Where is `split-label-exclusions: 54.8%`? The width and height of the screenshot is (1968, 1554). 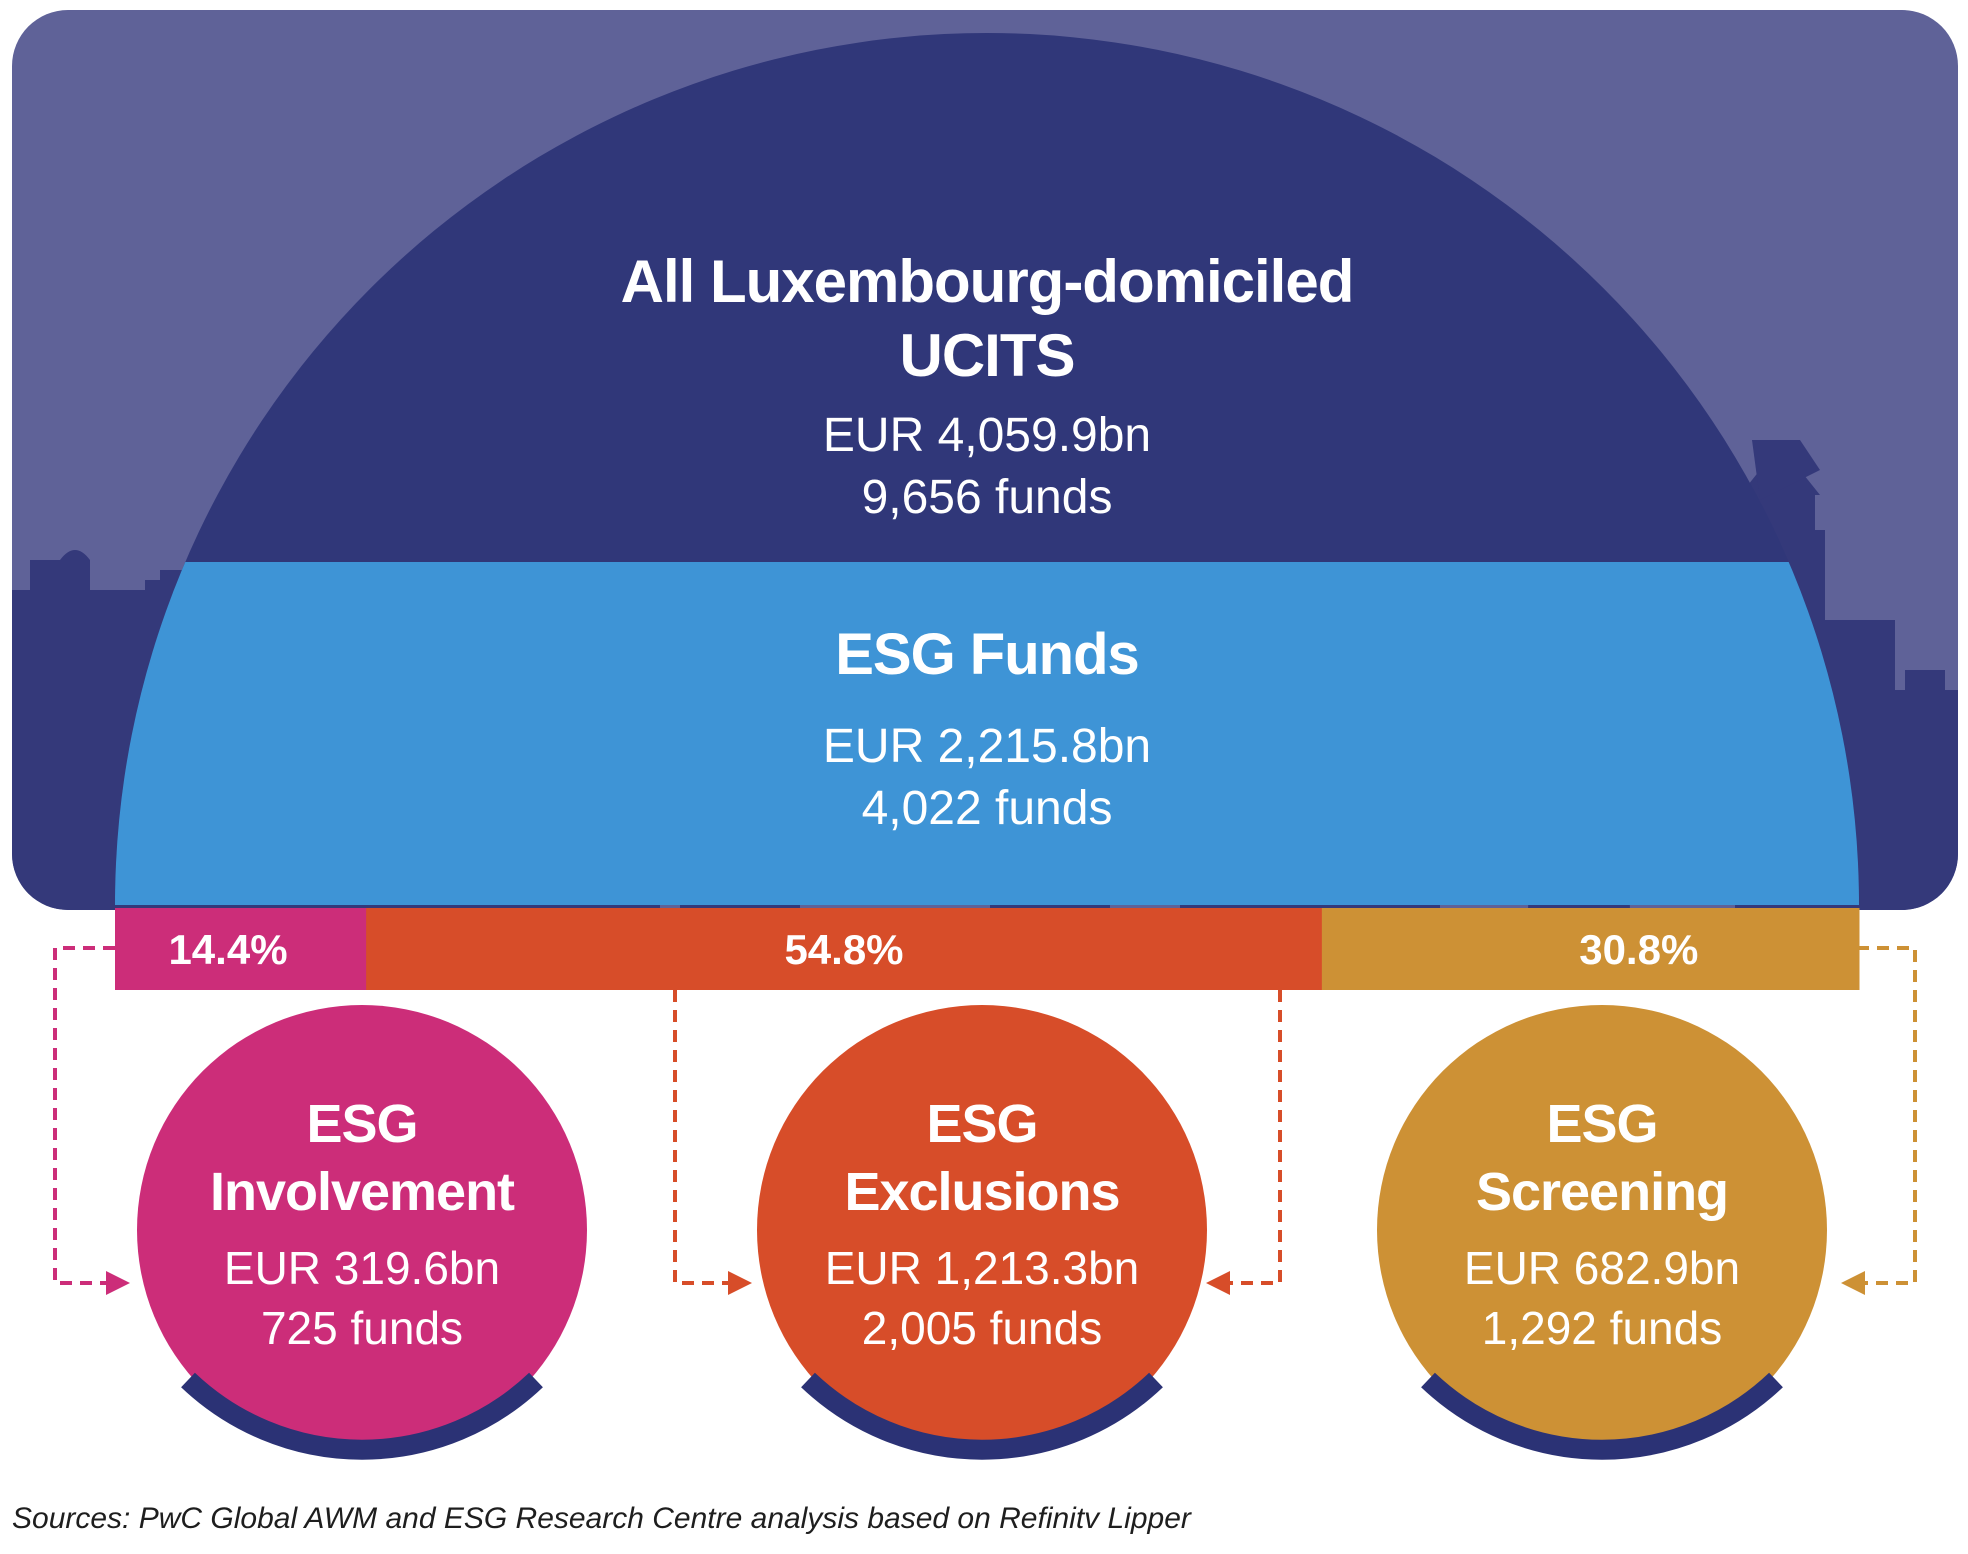
split-label-exclusions: 54.8% is located at coordinates (843, 949).